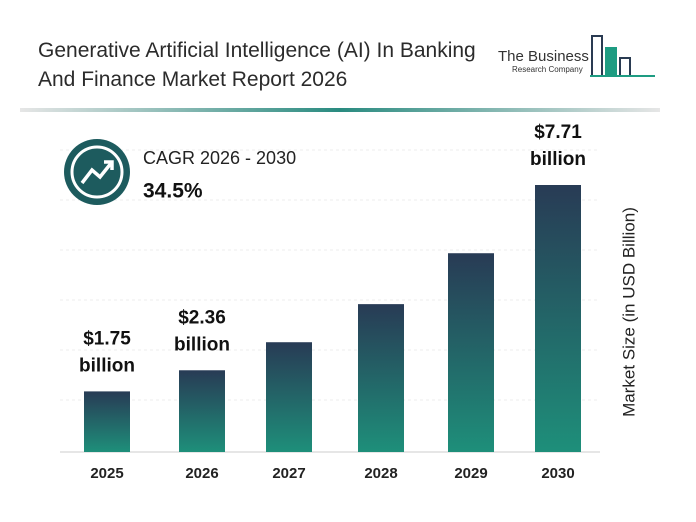 Image resolution: width=696 pixels, height=522 pixels. Describe the element at coordinates (106, 473) in the screenshot. I see `x-tick-label: 2025` at that location.